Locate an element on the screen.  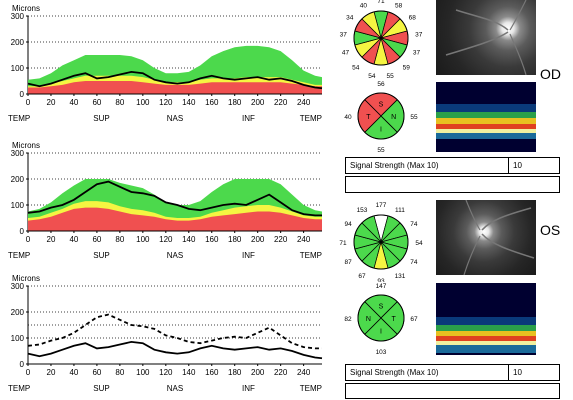
quadrant-value: 67 is located at coordinates (414, 319).